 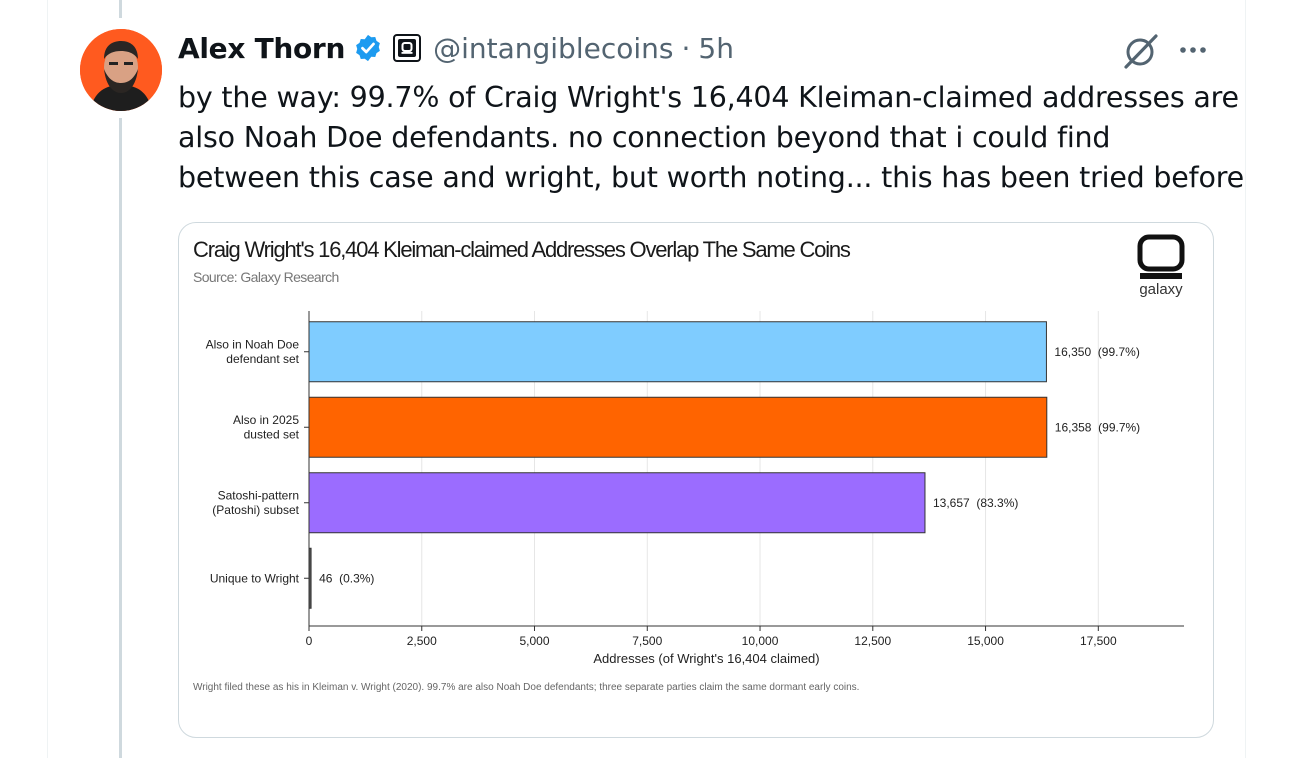 I want to click on category-label-line: Also in 2025, so click(x=266, y=420).